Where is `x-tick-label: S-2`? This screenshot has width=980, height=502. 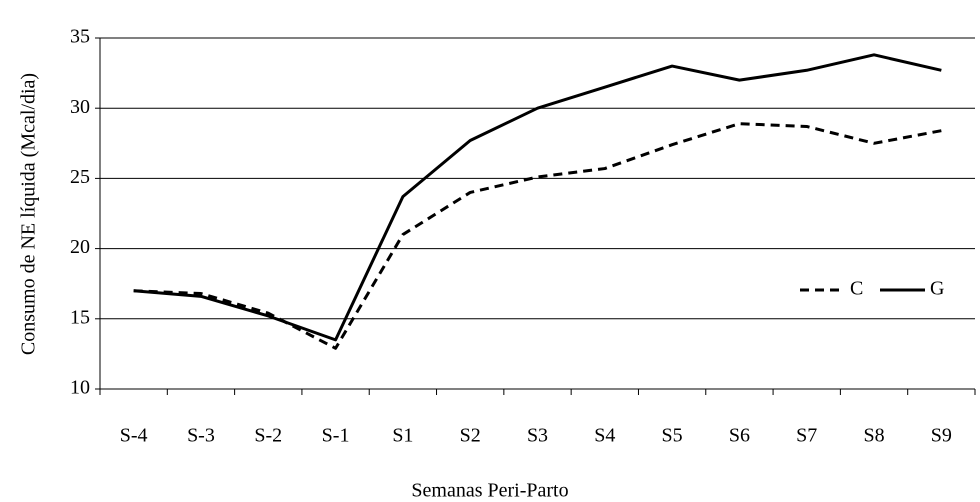
x-tick-label: S-2 is located at coordinates (268, 436).